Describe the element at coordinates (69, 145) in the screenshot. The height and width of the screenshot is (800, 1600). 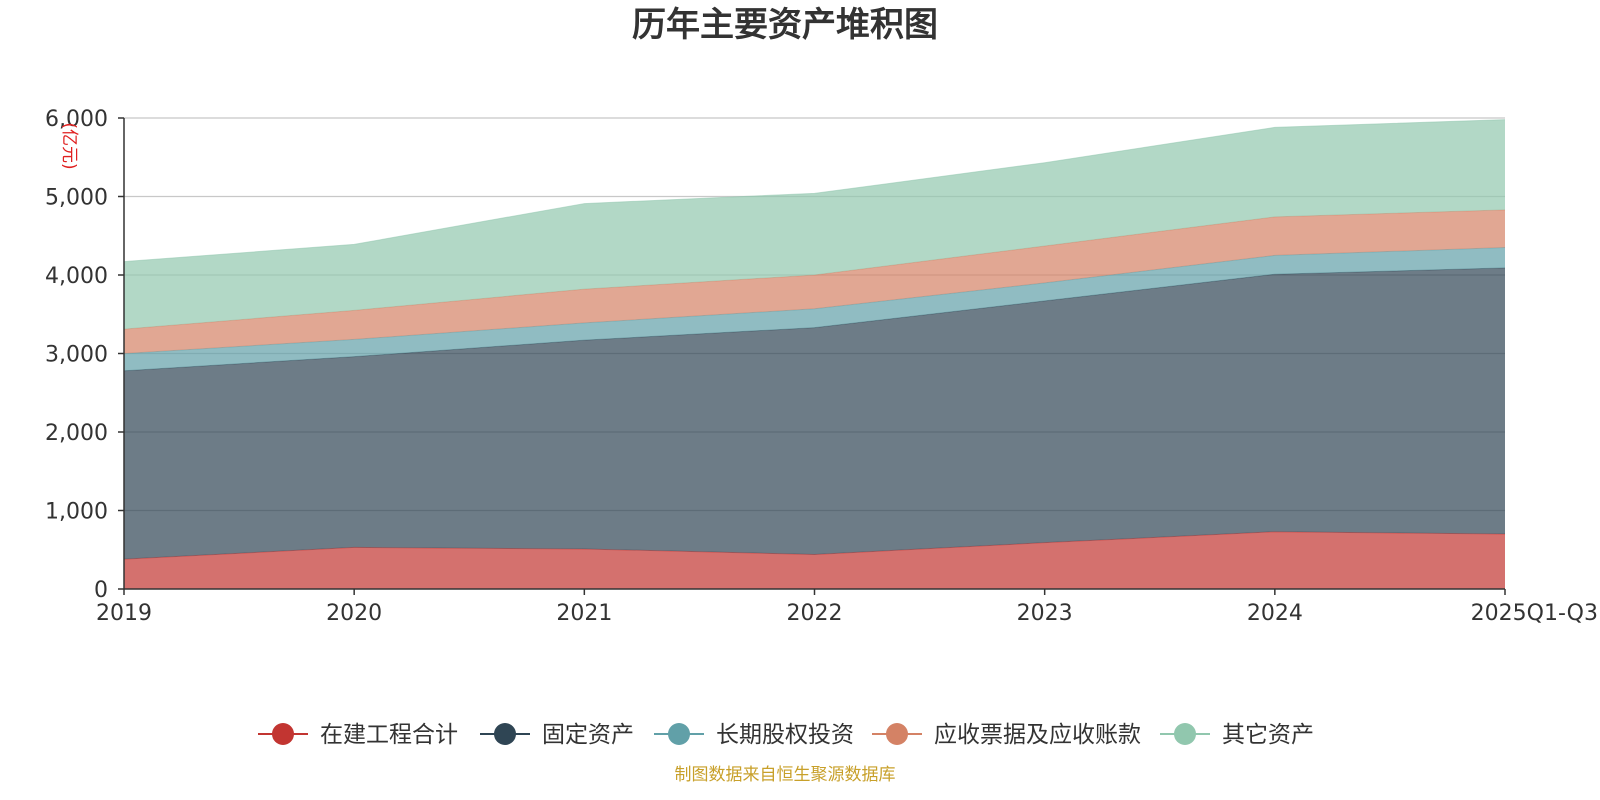
I see `y-axis-unit-label: (亿元)` at that location.